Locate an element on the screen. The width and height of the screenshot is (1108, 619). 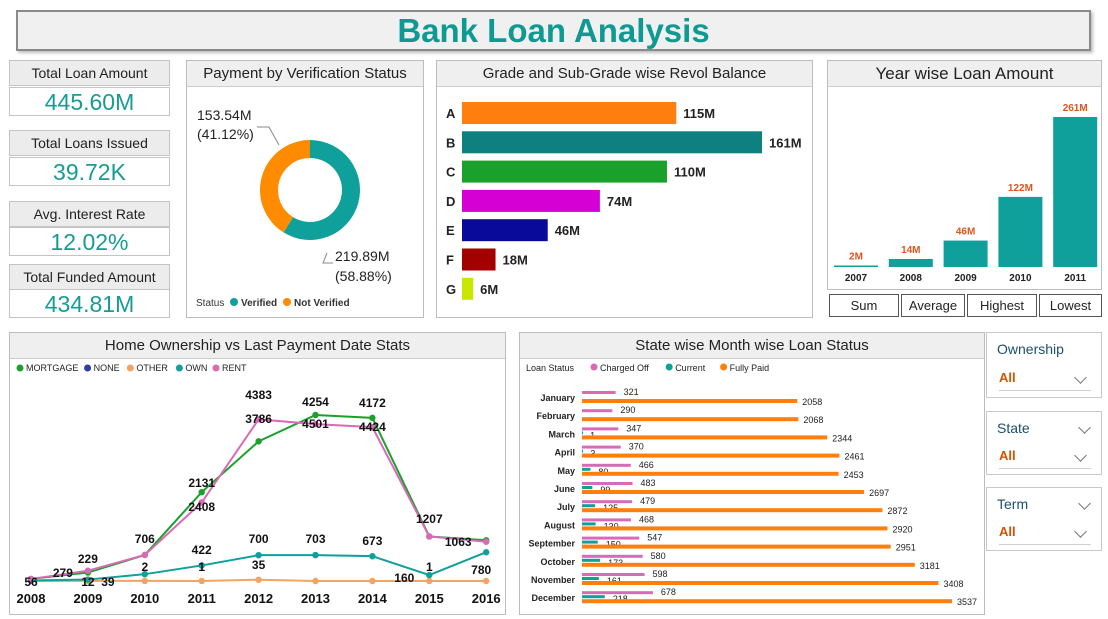
home-point-own-2009 is located at coordinates (88, 579).